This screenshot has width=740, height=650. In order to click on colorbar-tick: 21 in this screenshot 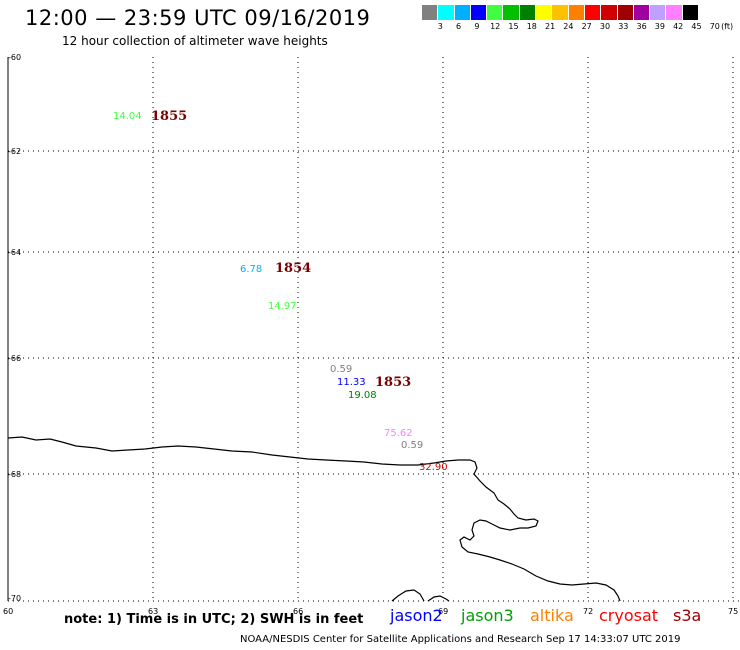, I will do `click(550, 26)`.